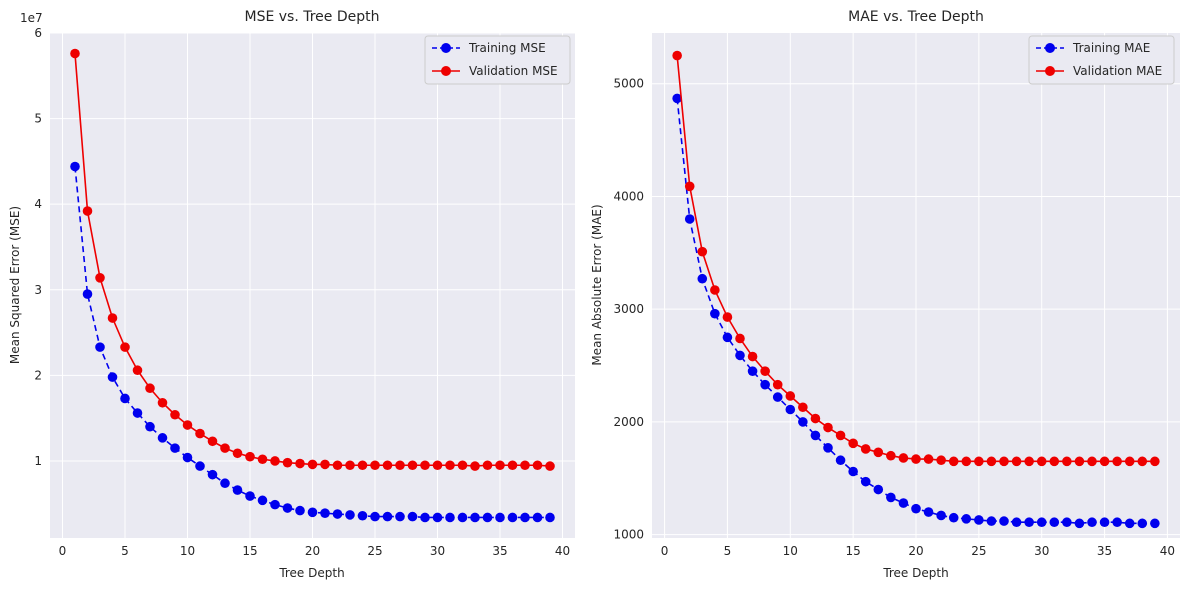 The image size is (1189, 594). What do you see at coordinates (513, 71) in the screenshot?
I see `legend-label-validation-mse: Validation MSE` at bounding box center [513, 71].